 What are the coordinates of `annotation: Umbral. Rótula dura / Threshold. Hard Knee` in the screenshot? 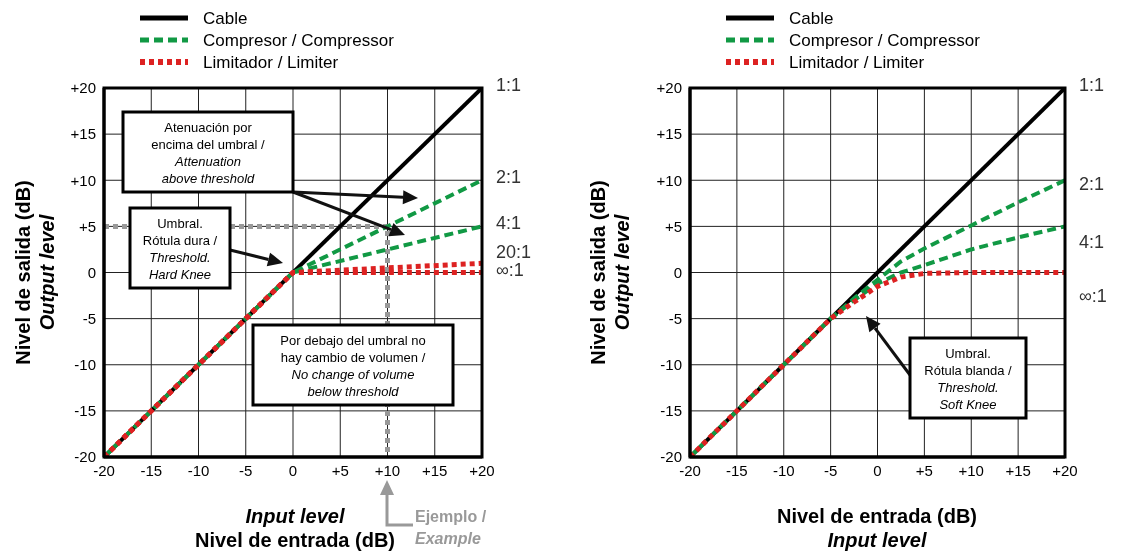 It's located at (180, 248).